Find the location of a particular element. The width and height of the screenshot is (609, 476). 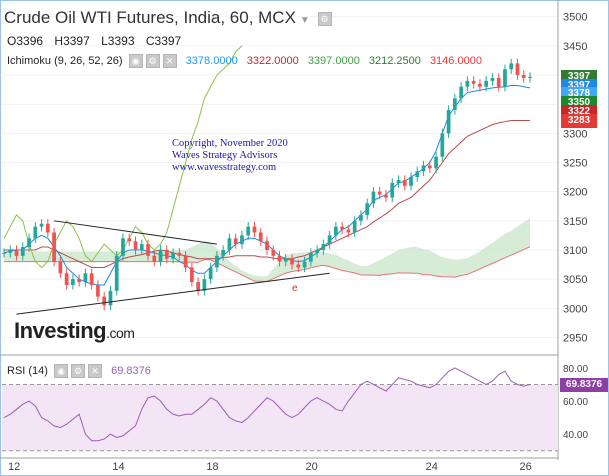

time-tick-label: 26 is located at coordinates (526, 467).